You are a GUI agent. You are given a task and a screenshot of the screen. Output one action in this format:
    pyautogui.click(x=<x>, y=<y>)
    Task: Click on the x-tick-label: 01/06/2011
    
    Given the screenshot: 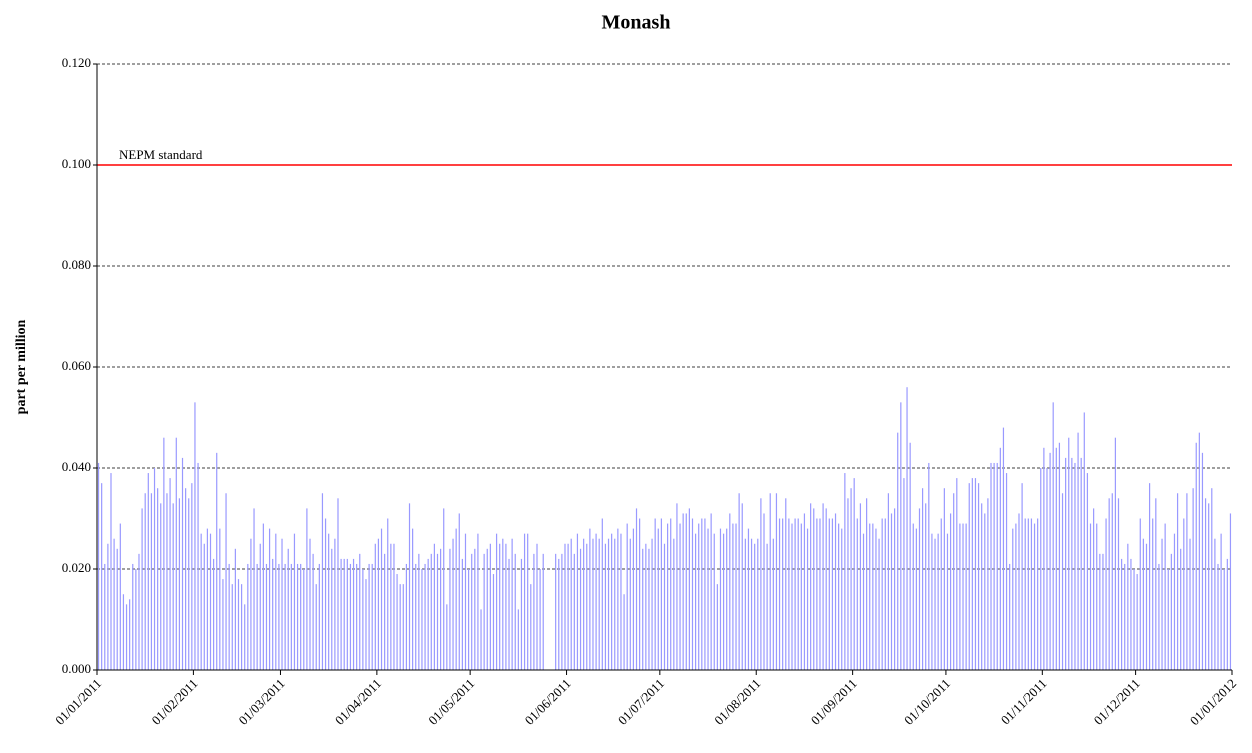 What is the action you would take?
    pyautogui.click(x=548, y=702)
    